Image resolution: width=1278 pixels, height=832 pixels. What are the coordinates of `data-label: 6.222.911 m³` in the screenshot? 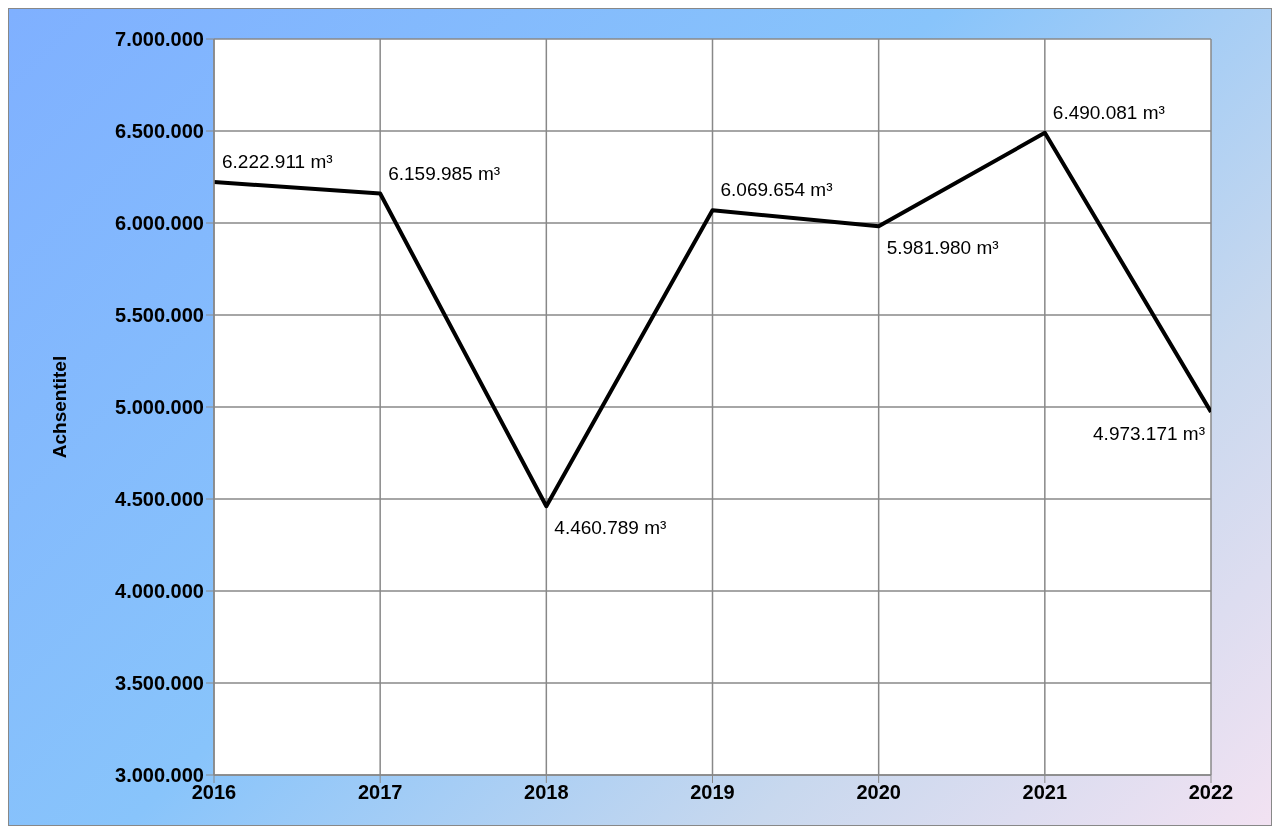 It's located at (277, 161).